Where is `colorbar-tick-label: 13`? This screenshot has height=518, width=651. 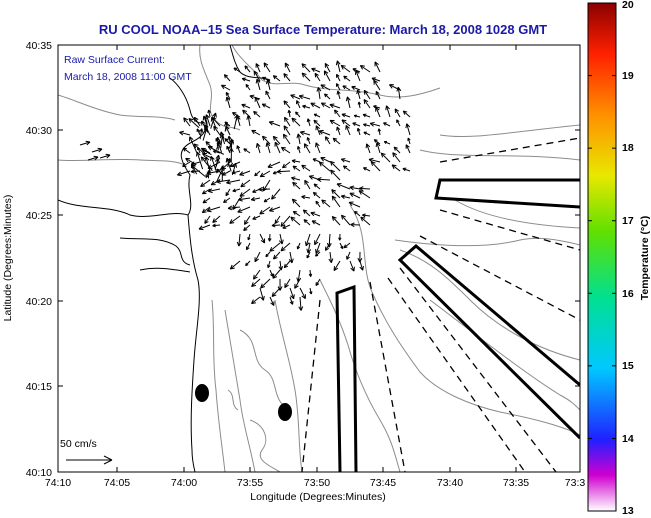
colorbar-tick-label: 13 is located at coordinates (628, 511).